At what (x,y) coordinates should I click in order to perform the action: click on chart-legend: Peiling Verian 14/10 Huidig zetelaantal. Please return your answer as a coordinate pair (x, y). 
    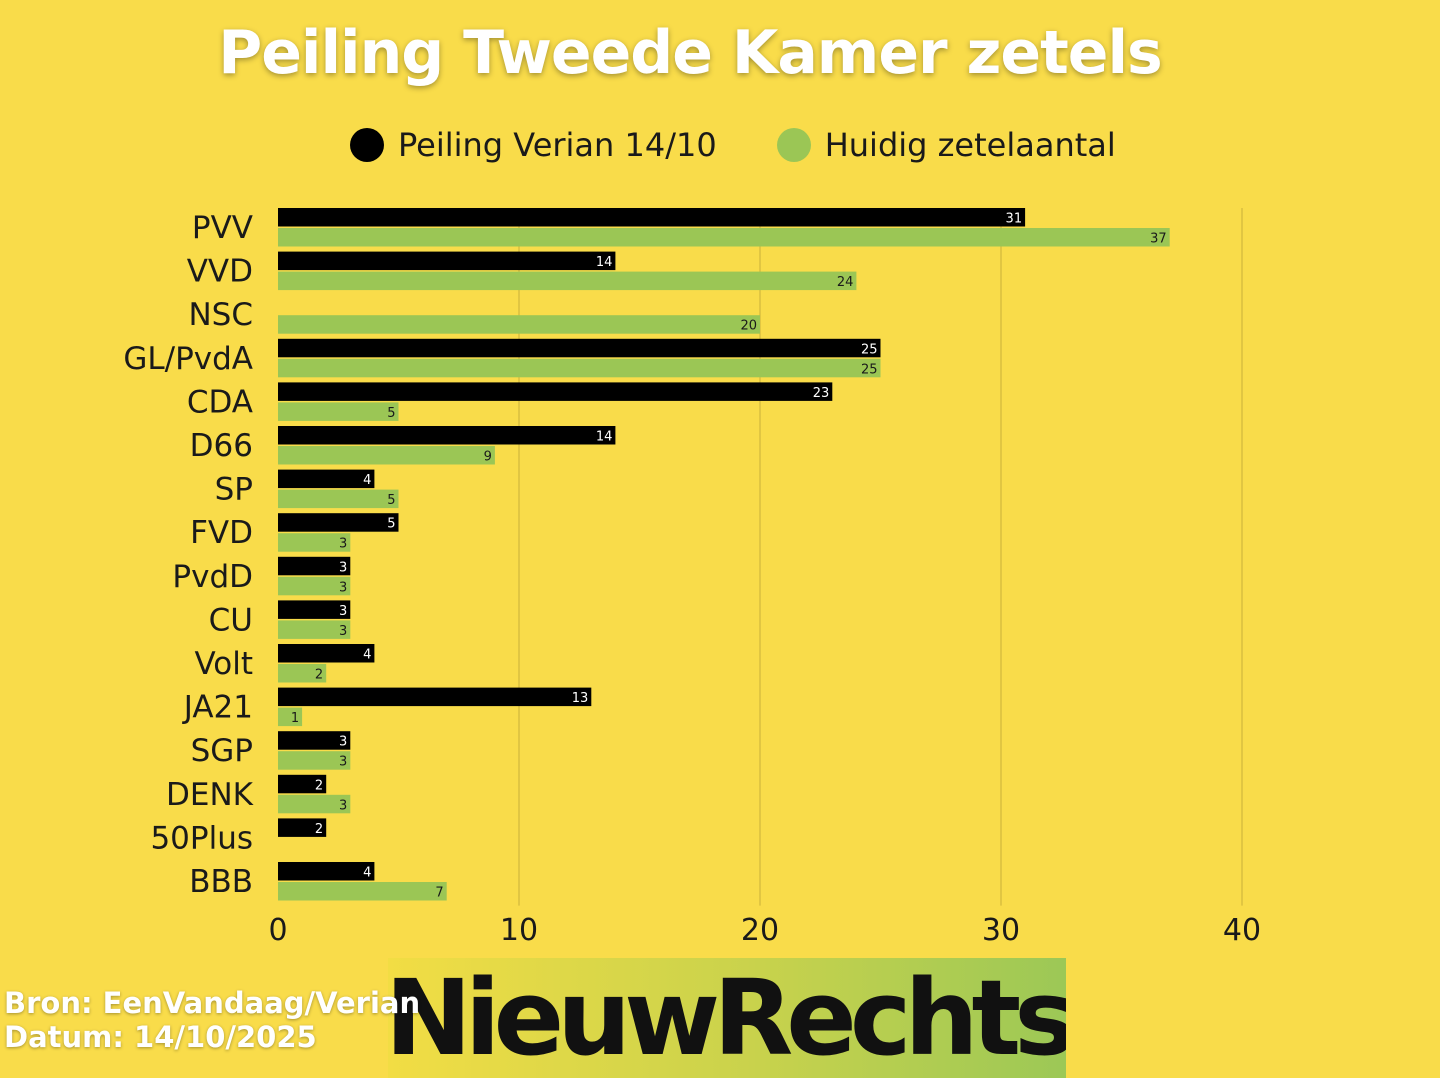
    Looking at the image, I should click on (763, 145).